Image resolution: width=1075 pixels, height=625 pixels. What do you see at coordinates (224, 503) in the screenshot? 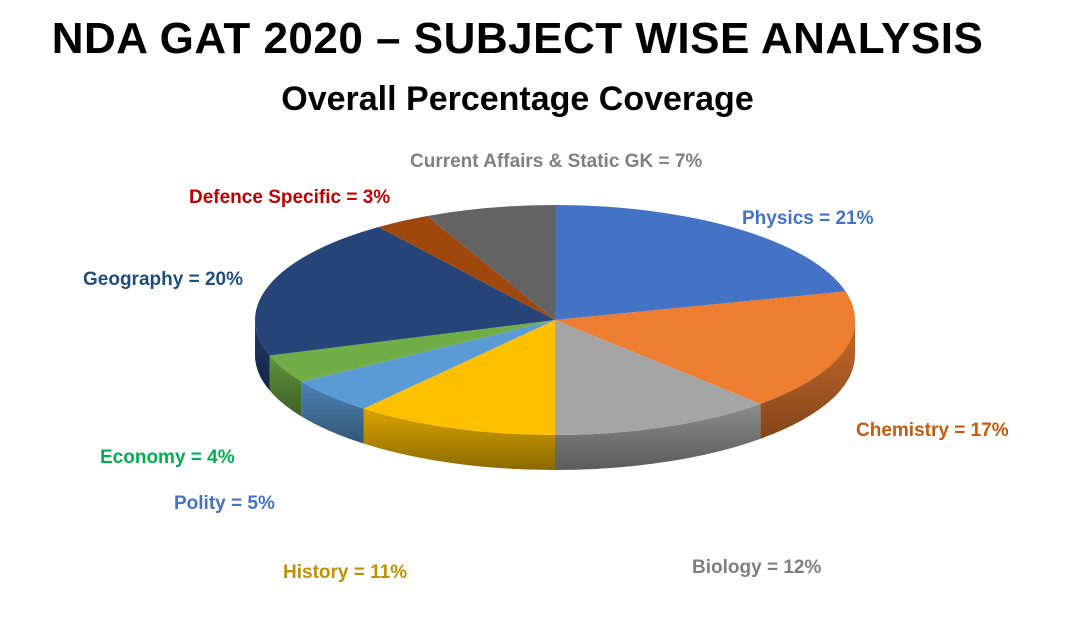
I see `label-polity: Polity = 5%` at bounding box center [224, 503].